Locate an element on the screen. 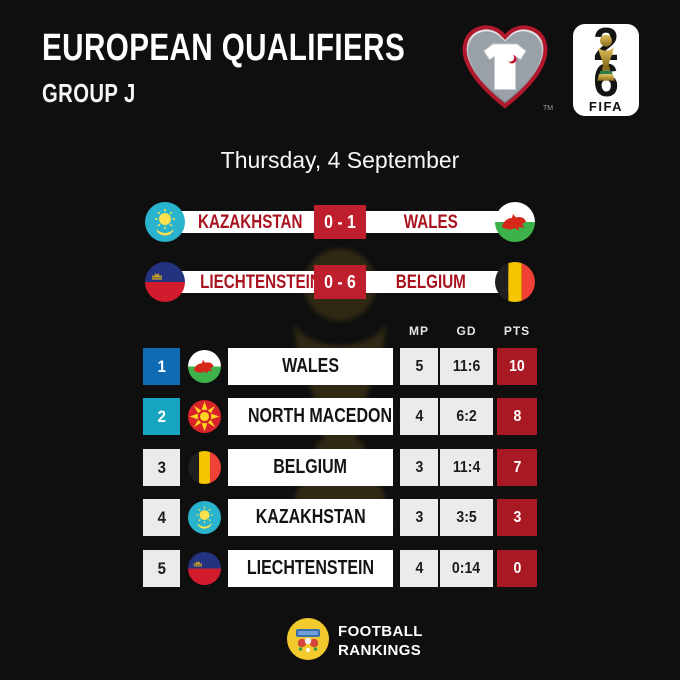  team-name: LIECHTENSTEIN is located at coordinates (310, 568).